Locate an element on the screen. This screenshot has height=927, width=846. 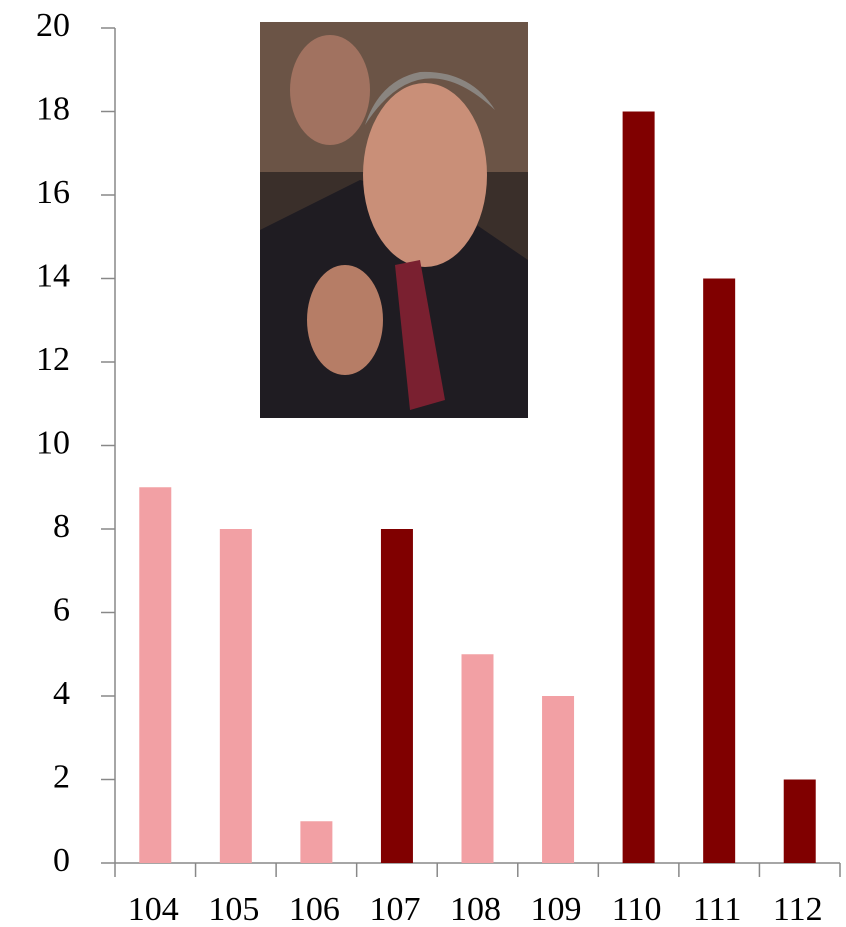
photo-hand is located at coordinates (345, 320).